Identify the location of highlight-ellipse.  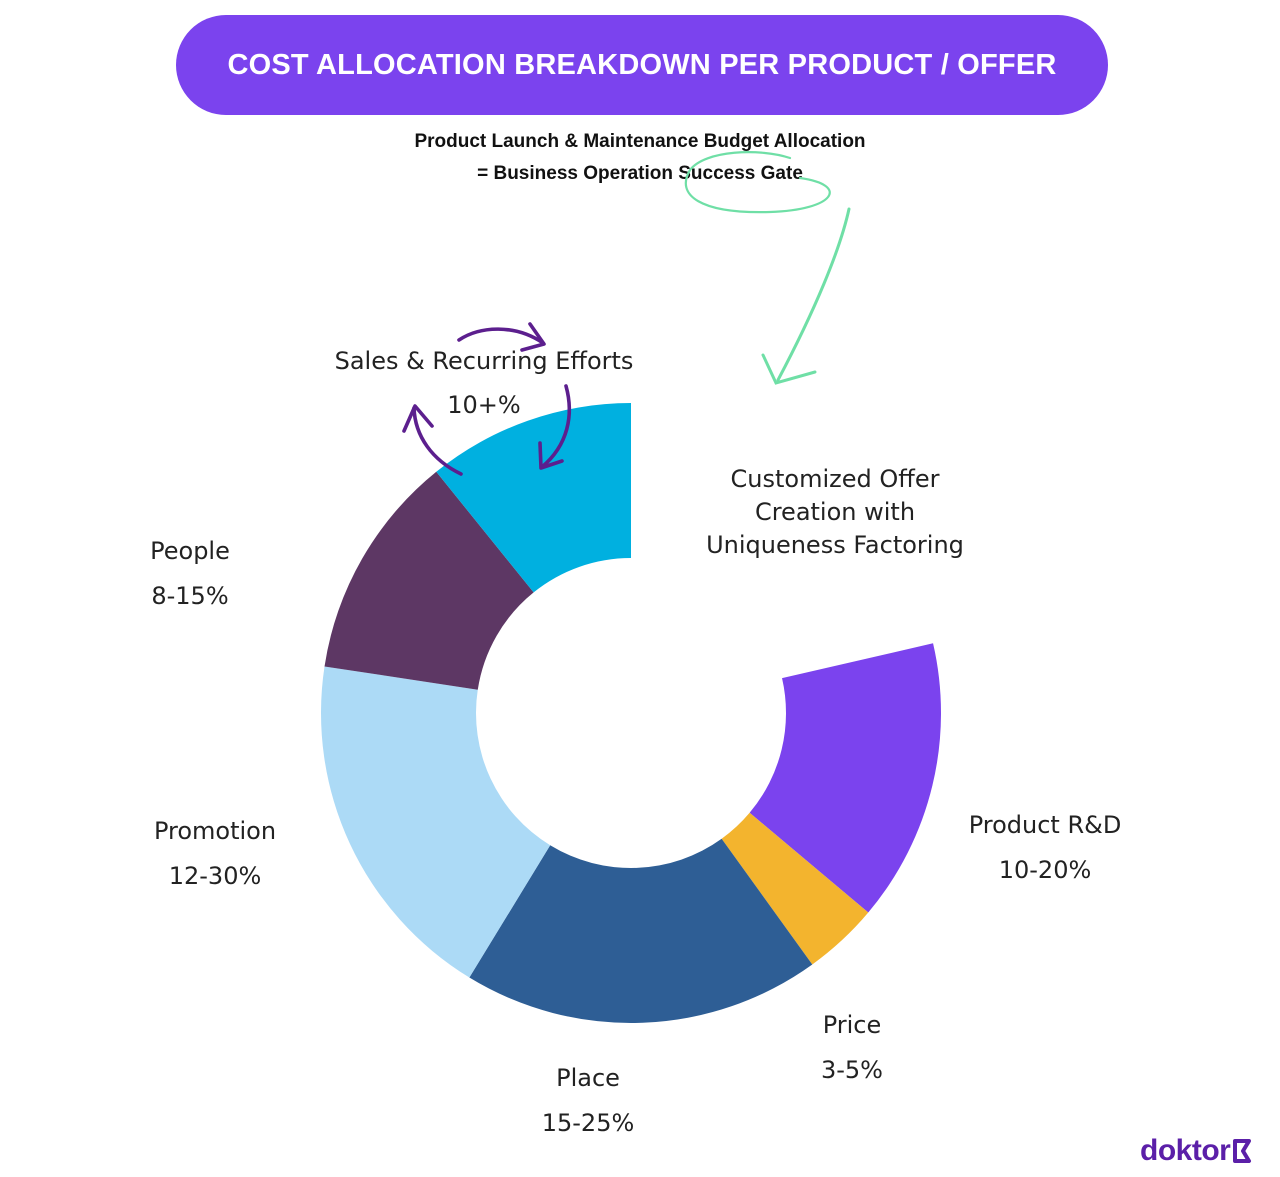
(757, 182).